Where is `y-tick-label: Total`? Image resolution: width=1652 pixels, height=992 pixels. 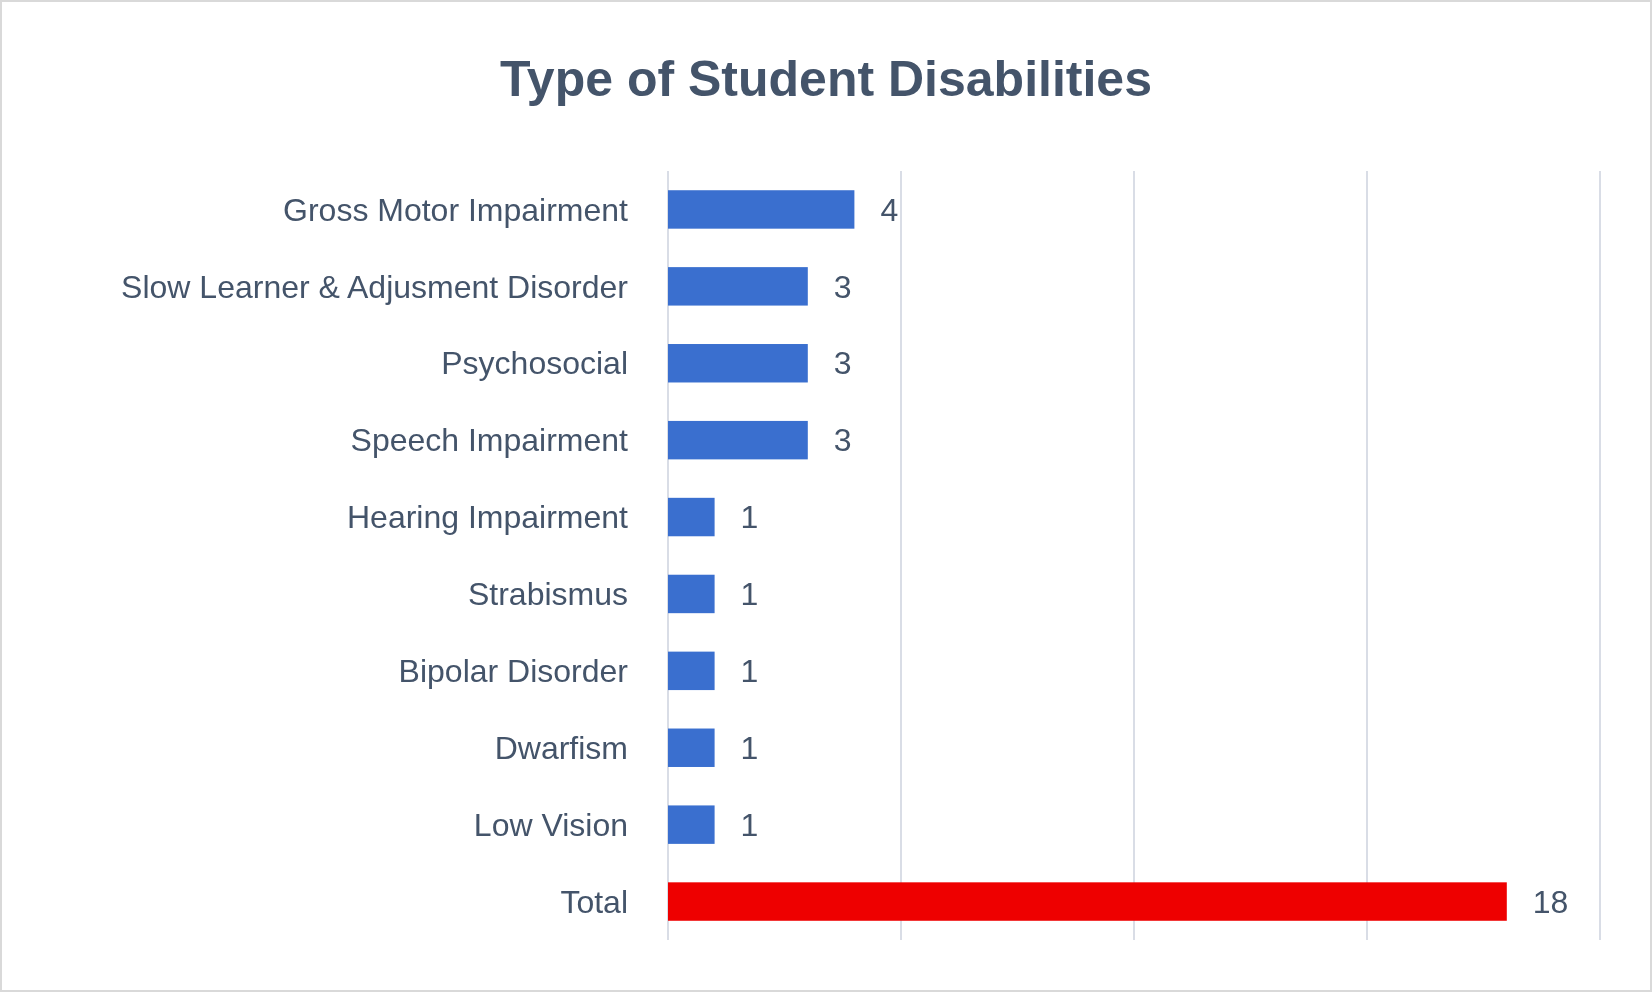 y-tick-label: Total is located at coordinates (594, 901).